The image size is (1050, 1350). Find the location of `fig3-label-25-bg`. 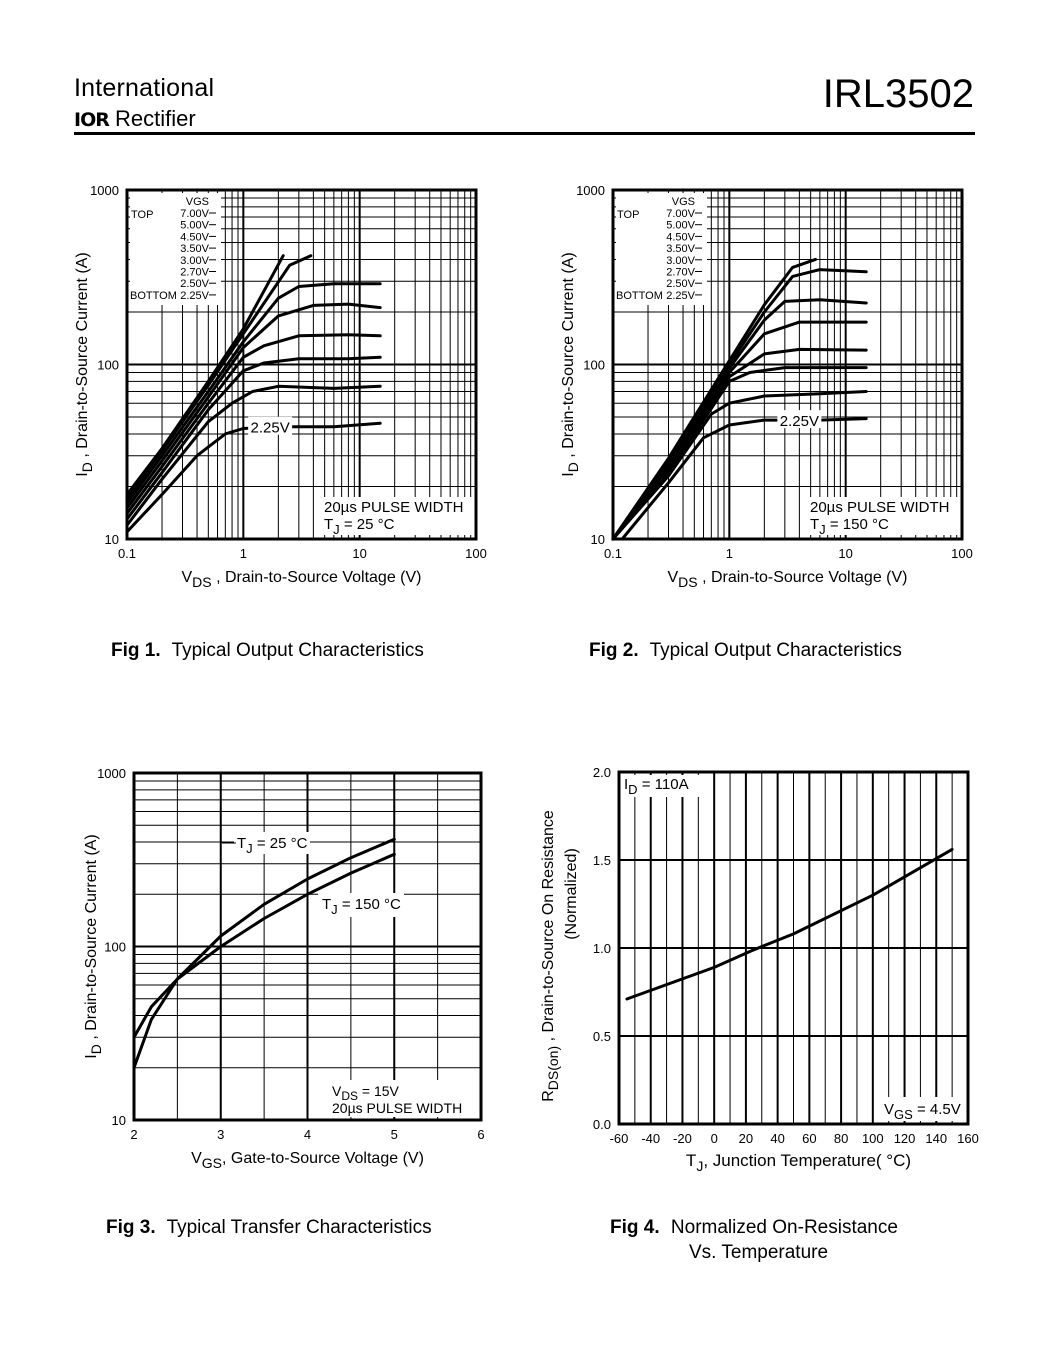

fig3-label-25-bg is located at coordinates (272, 843).